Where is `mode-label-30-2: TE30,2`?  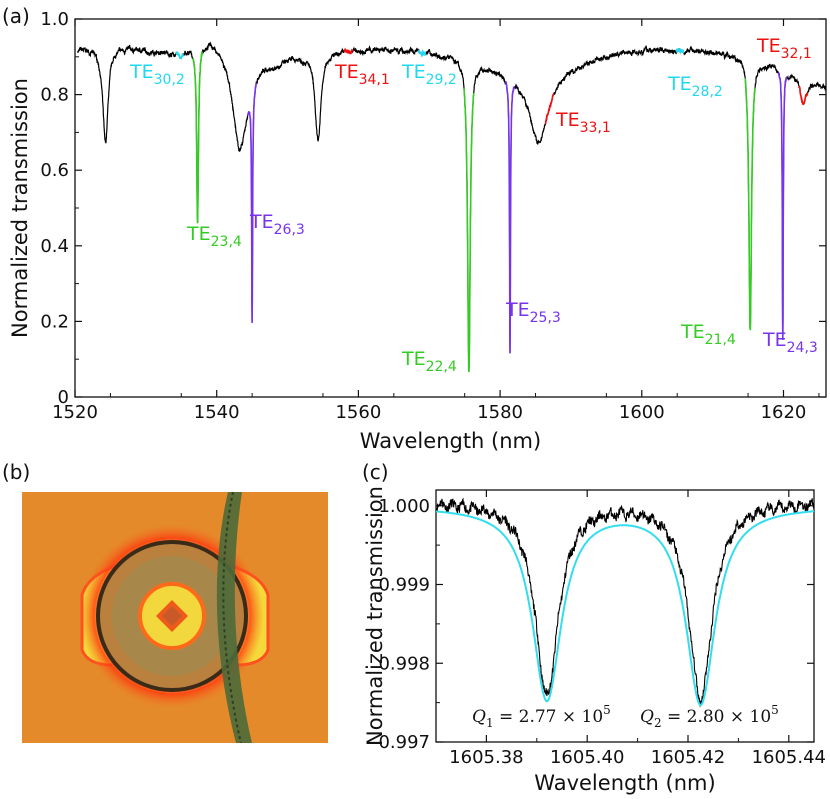 mode-label-30-2: TE30,2 is located at coordinates (157, 74).